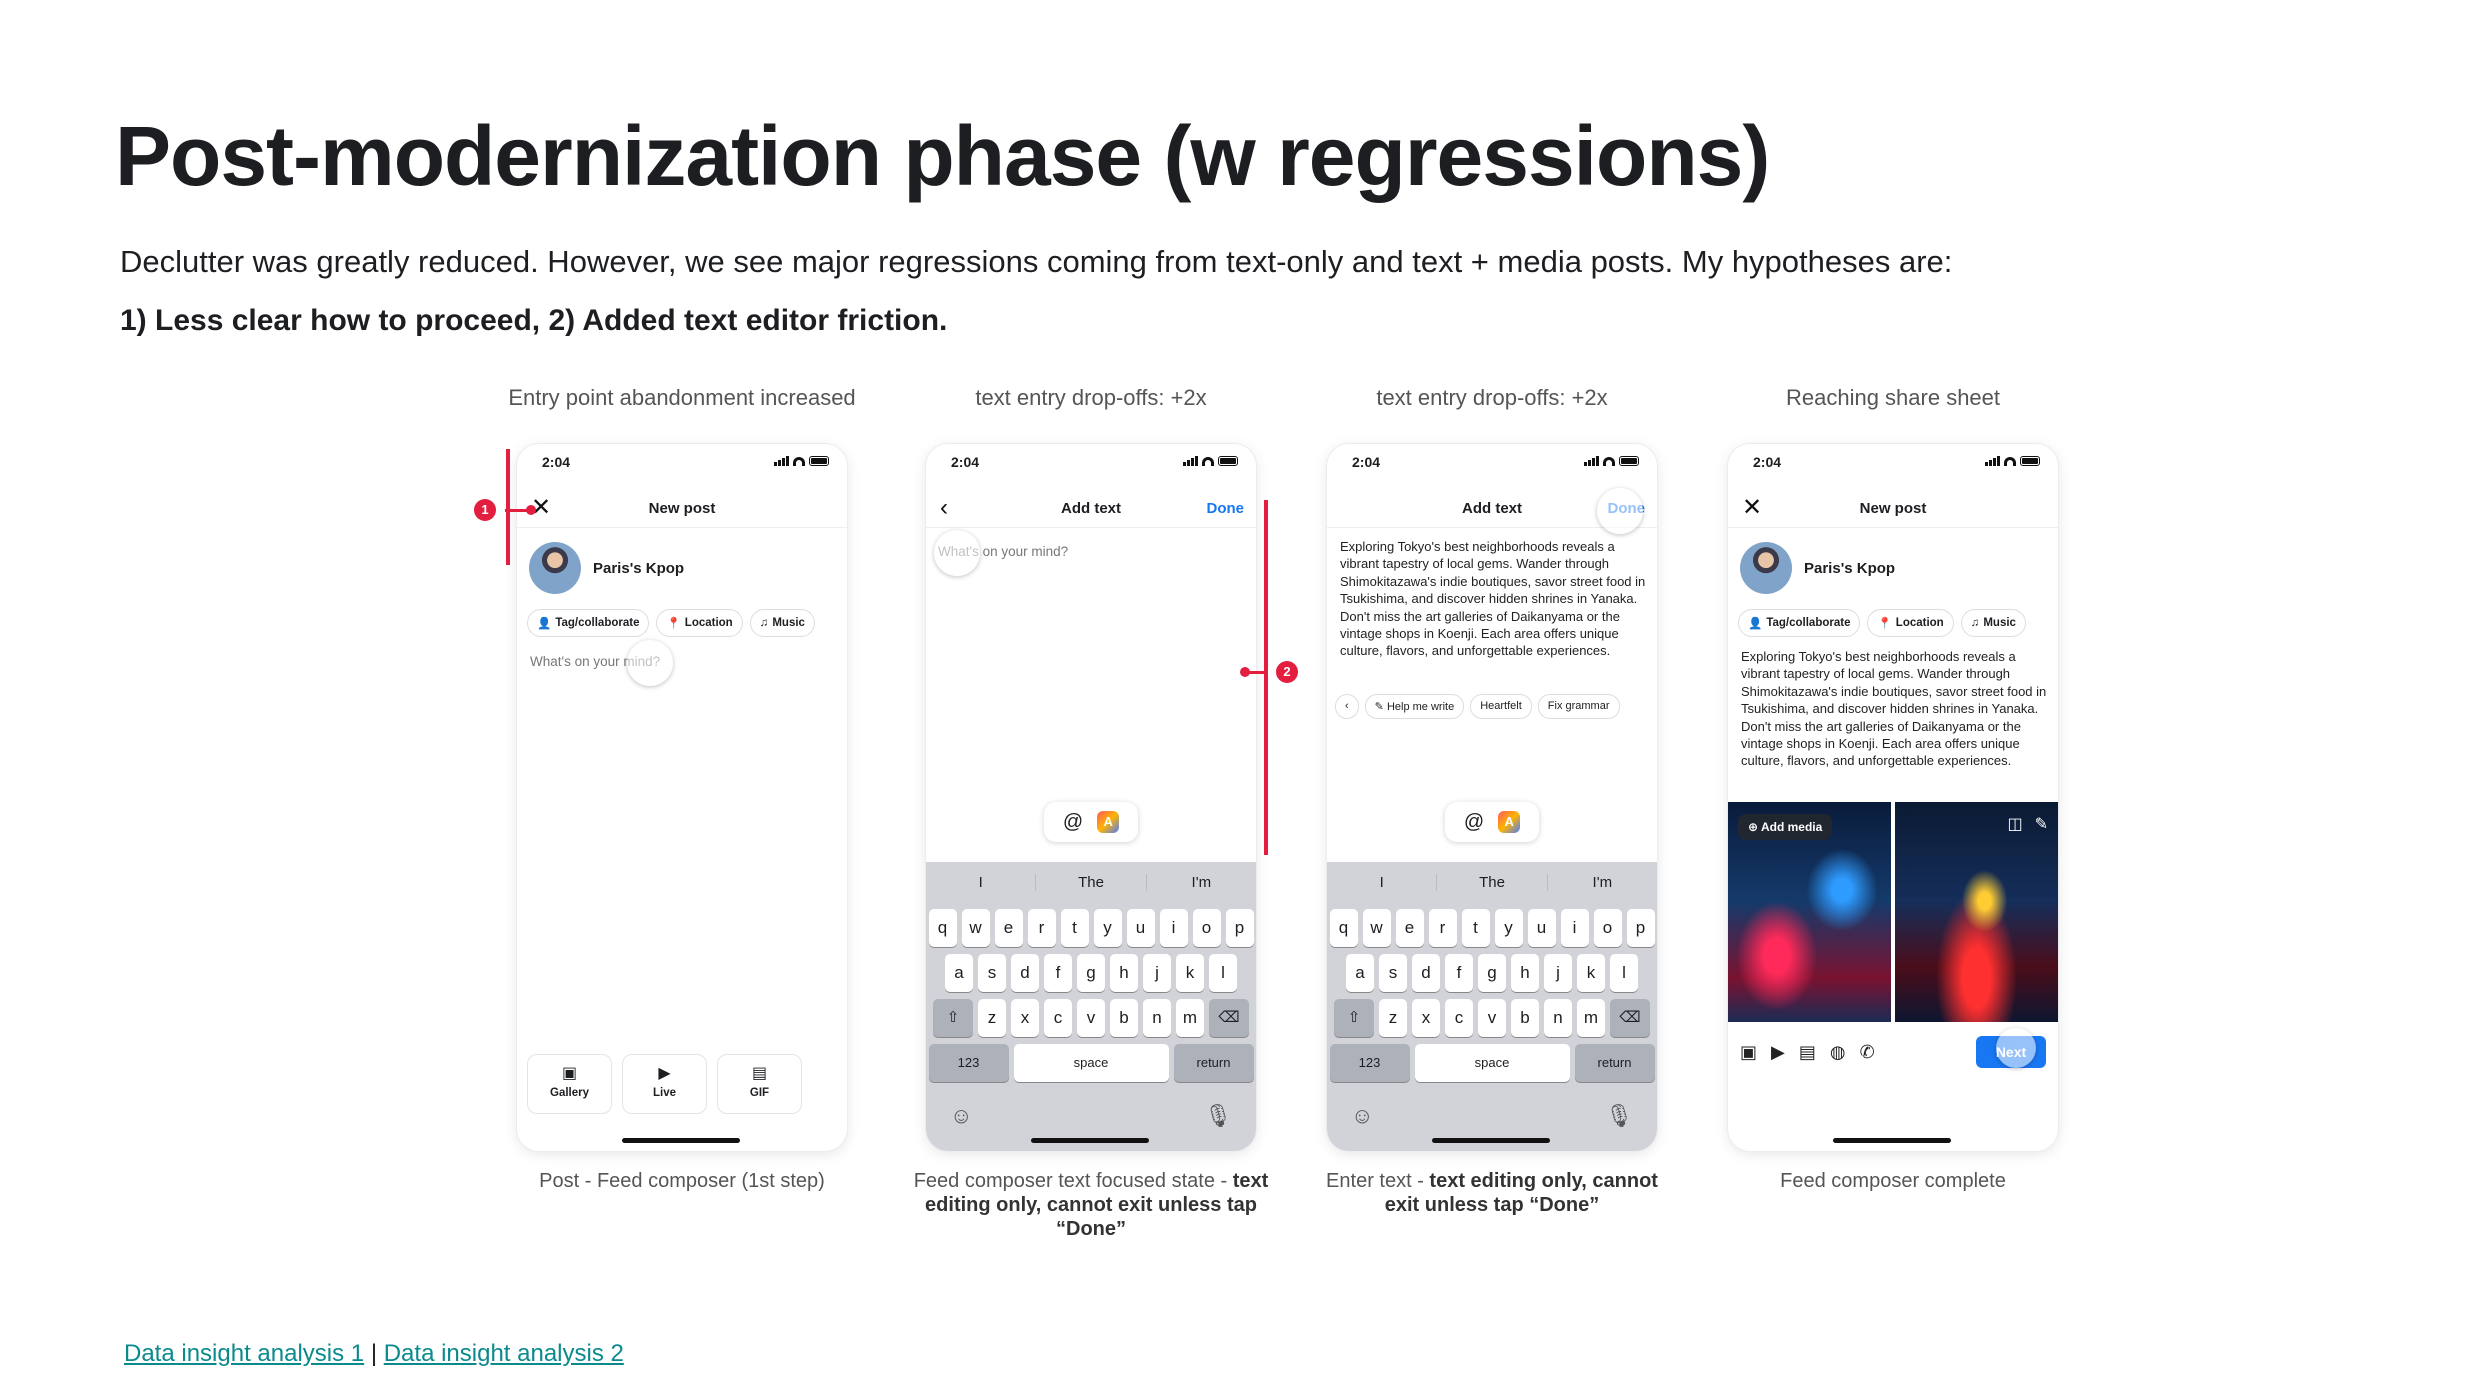 Image resolution: width=2480 pixels, height=1395 pixels. Describe the element at coordinates (1837, 1051) in the screenshot. I see `audio-icon: ◍` at that location.